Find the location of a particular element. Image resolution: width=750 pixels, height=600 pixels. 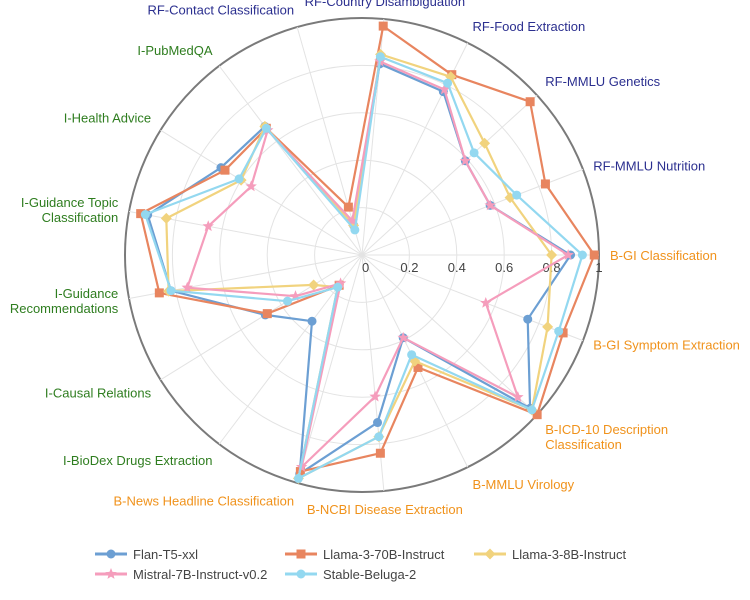

legend-label: Flan-T5-xxl is located at coordinates (165, 554).